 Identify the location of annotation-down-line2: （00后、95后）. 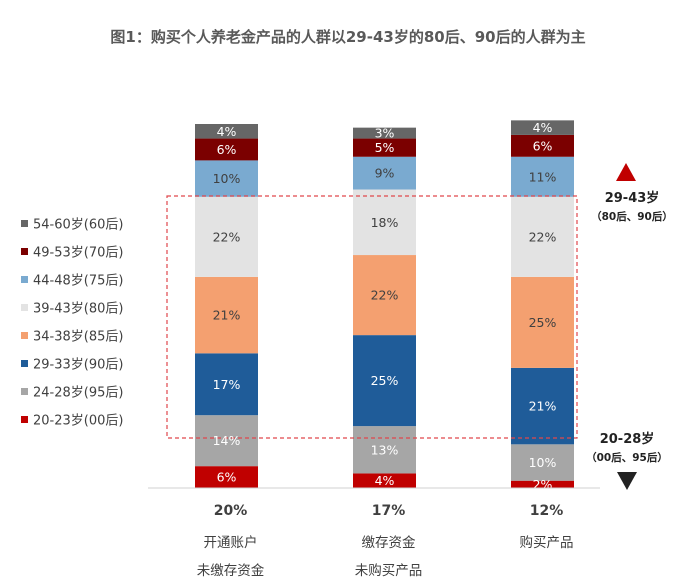
(627, 457).